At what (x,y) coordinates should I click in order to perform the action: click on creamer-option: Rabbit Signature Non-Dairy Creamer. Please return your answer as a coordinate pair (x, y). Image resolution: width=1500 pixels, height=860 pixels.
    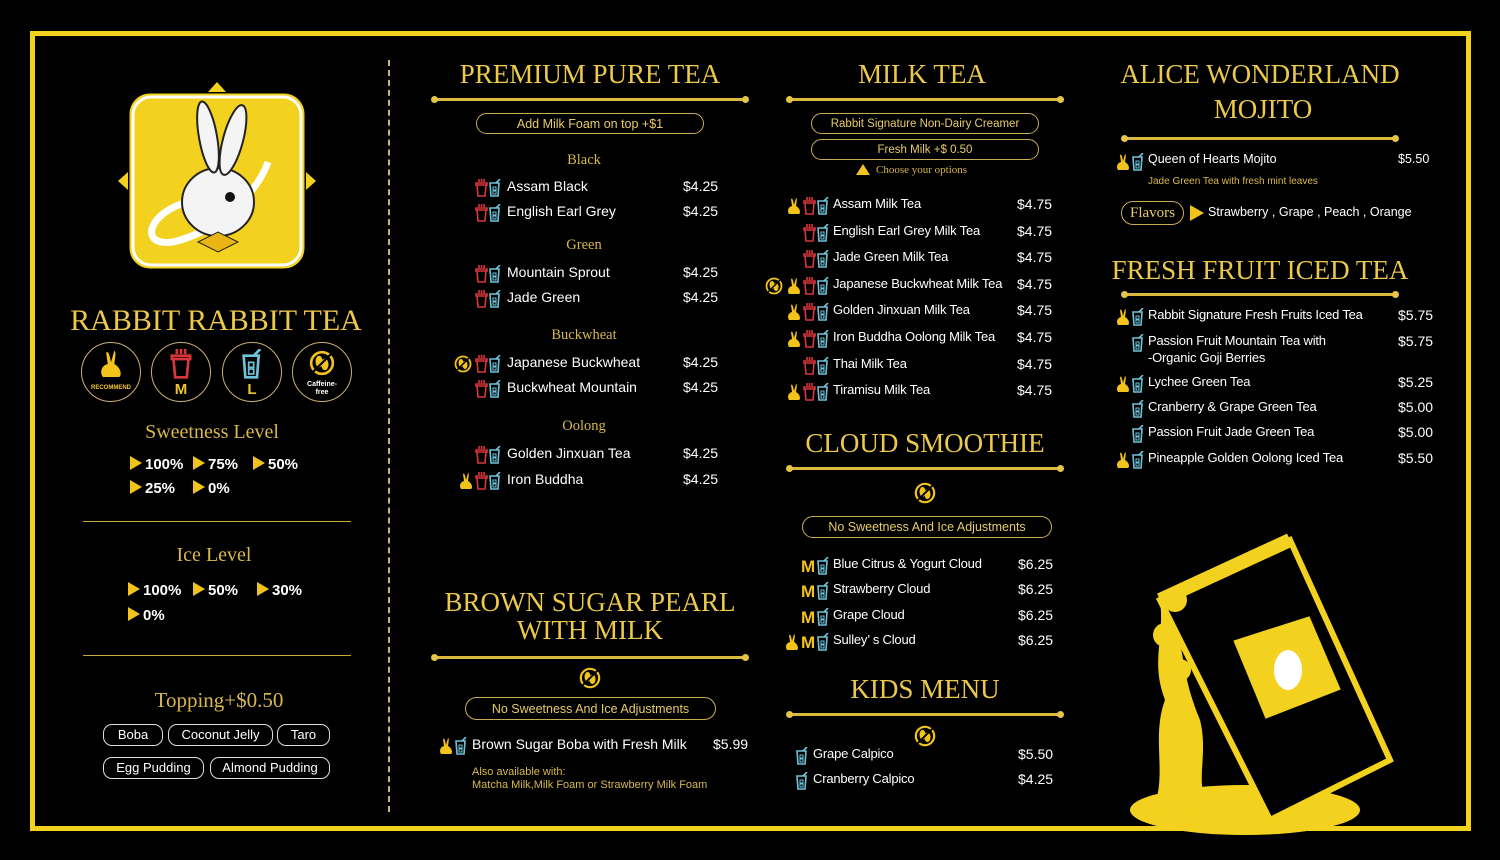
    Looking at the image, I should click on (925, 123).